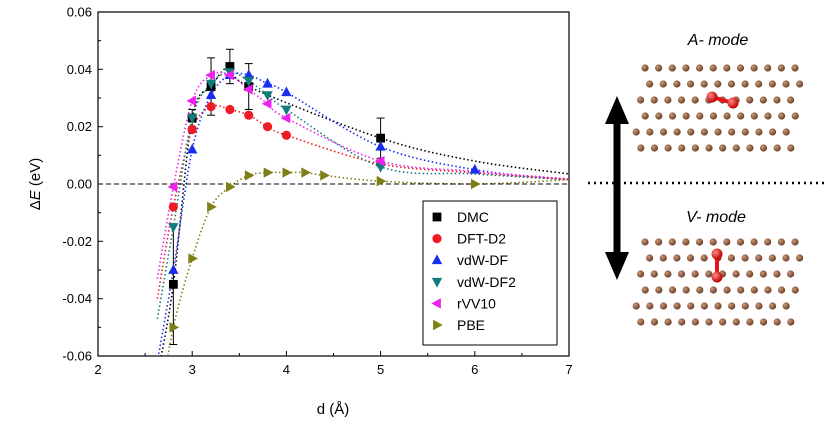 Image resolution: width=830 pixels, height=423 pixels. I want to click on series-rvv10, so click(276, 131).